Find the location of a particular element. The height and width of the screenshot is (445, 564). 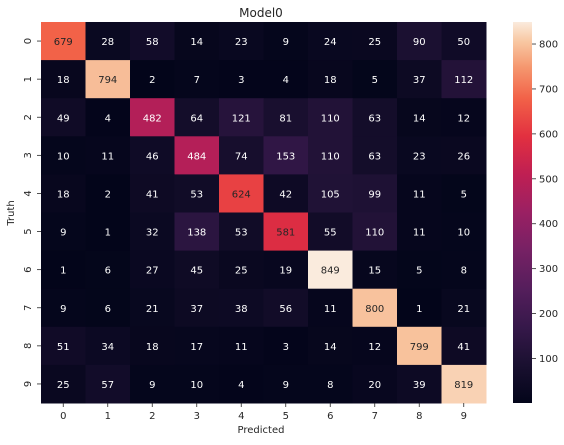

heatmap-cell-label: 38 is located at coordinates (241, 309).